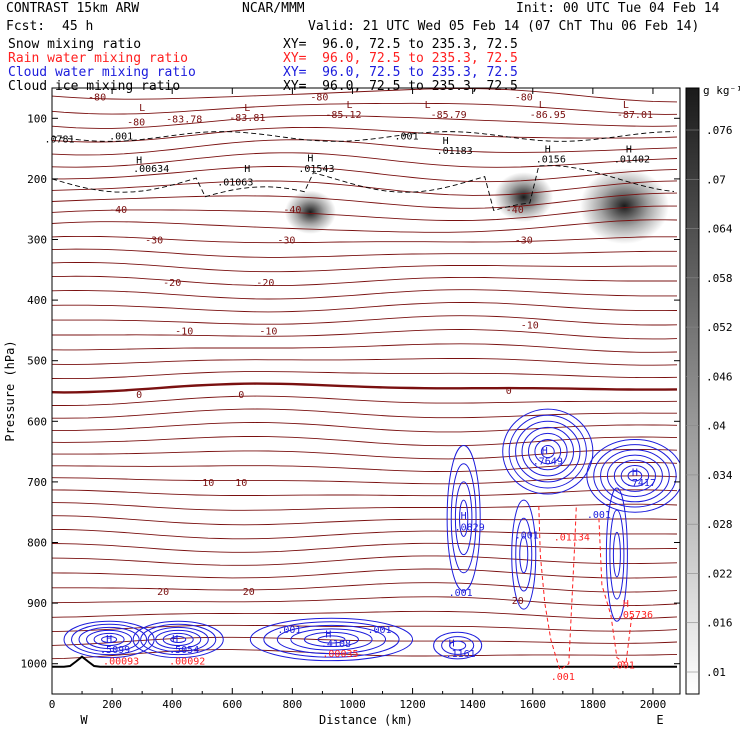 The height and width of the screenshot is (740, 740). What do you see at coordinates (184, 650) in the screenshot?
I see `contour-value-label: .5054` at bounding box center [184, 650].